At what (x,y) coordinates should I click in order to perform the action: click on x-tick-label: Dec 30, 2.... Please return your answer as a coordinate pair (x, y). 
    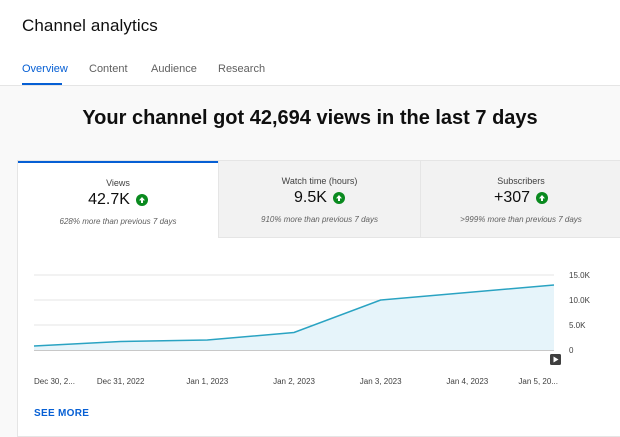
    Looking at the image, I should click on (54, 381).